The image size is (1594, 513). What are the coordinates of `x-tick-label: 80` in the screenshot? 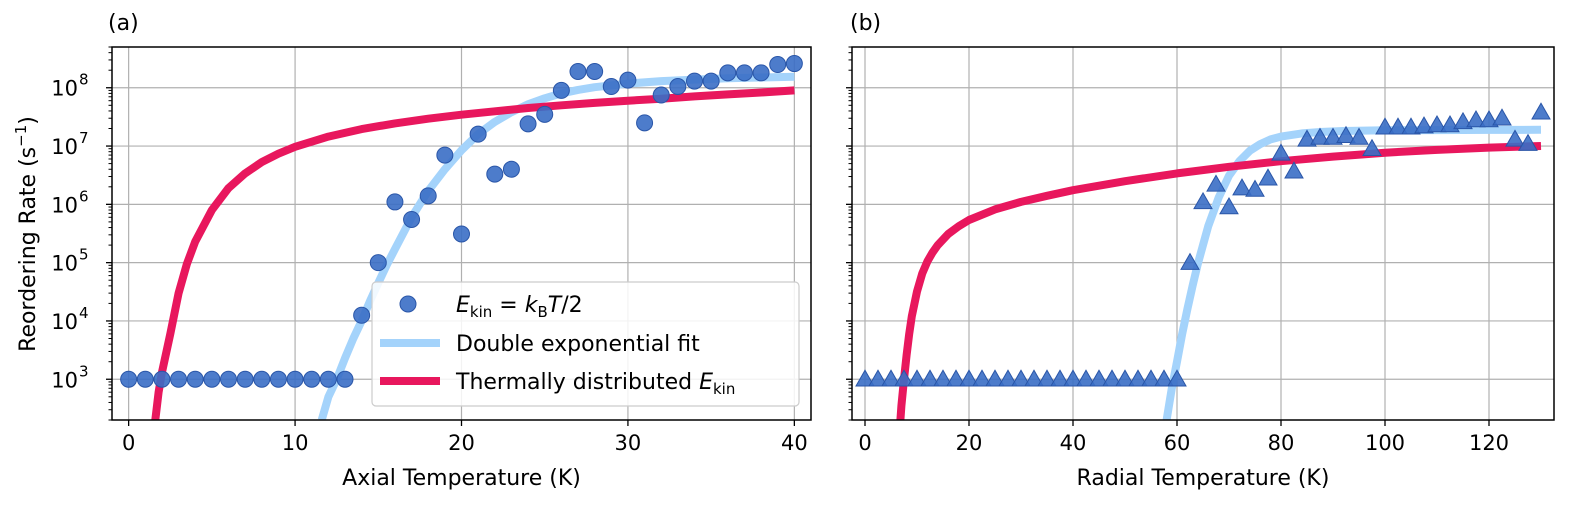 It's located at (1281, 443).